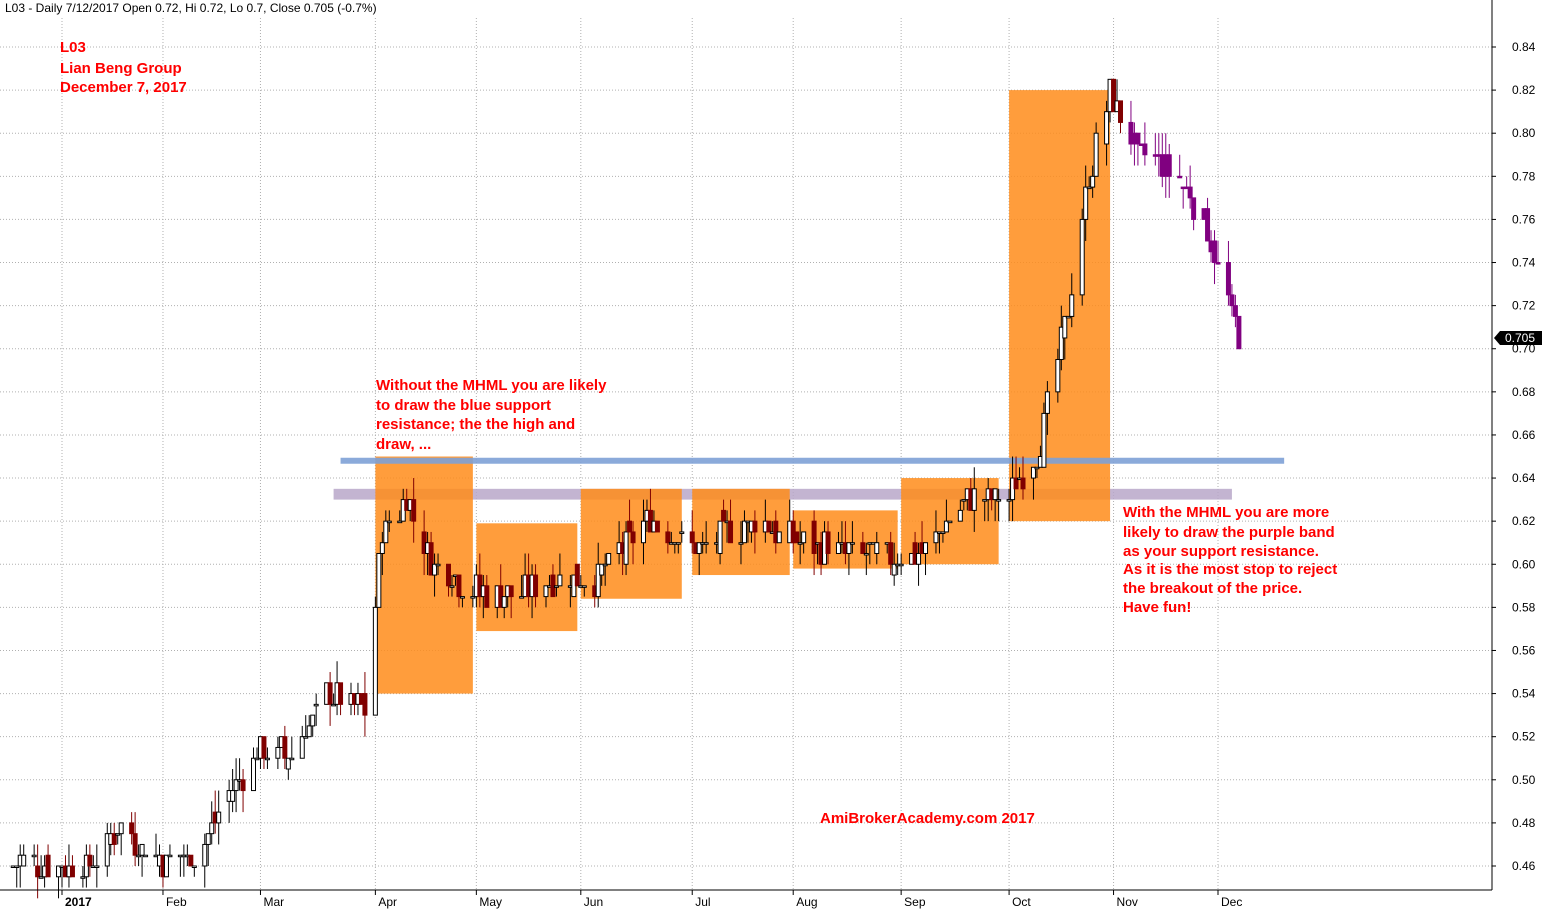  I want to click on y-tick-label: 0.58, so click(1524, 607).